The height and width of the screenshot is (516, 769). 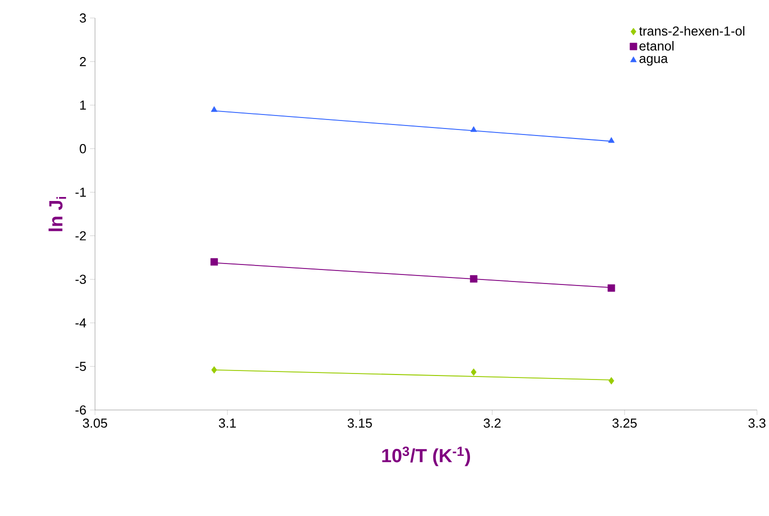 I want to click on y-tick-label: -2, so click(x=80, y=235).